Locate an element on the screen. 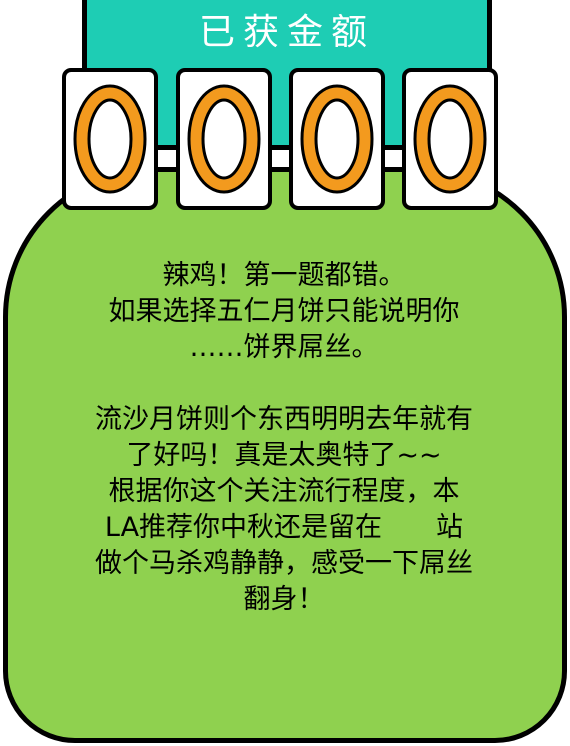 The height and width of the screenshot is (746, 570). amount-title: 已获金额 is located at coordinates (286, 32).